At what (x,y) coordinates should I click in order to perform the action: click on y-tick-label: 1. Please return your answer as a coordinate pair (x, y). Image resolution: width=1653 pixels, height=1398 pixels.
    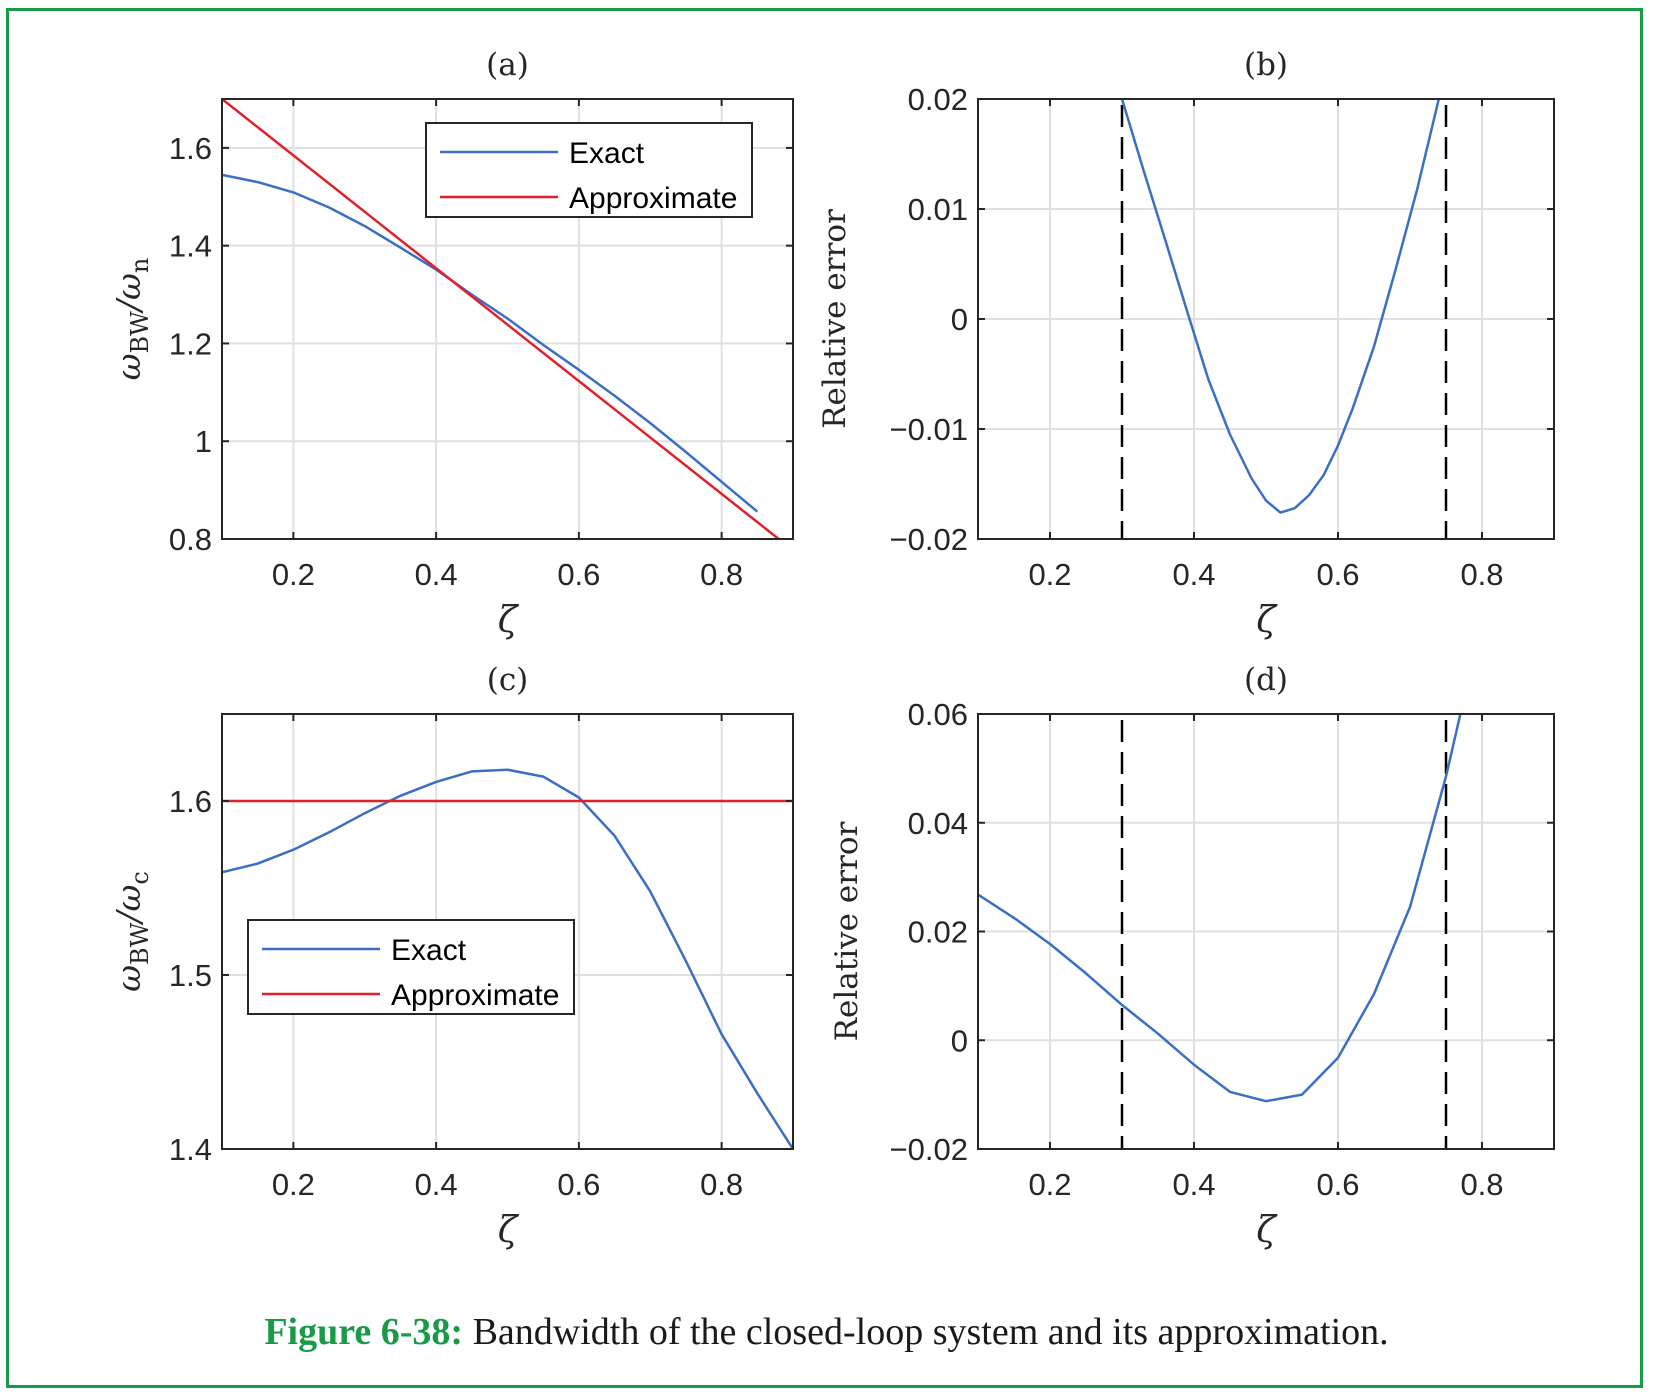
    Looking at the image, I should click on (203, 441).